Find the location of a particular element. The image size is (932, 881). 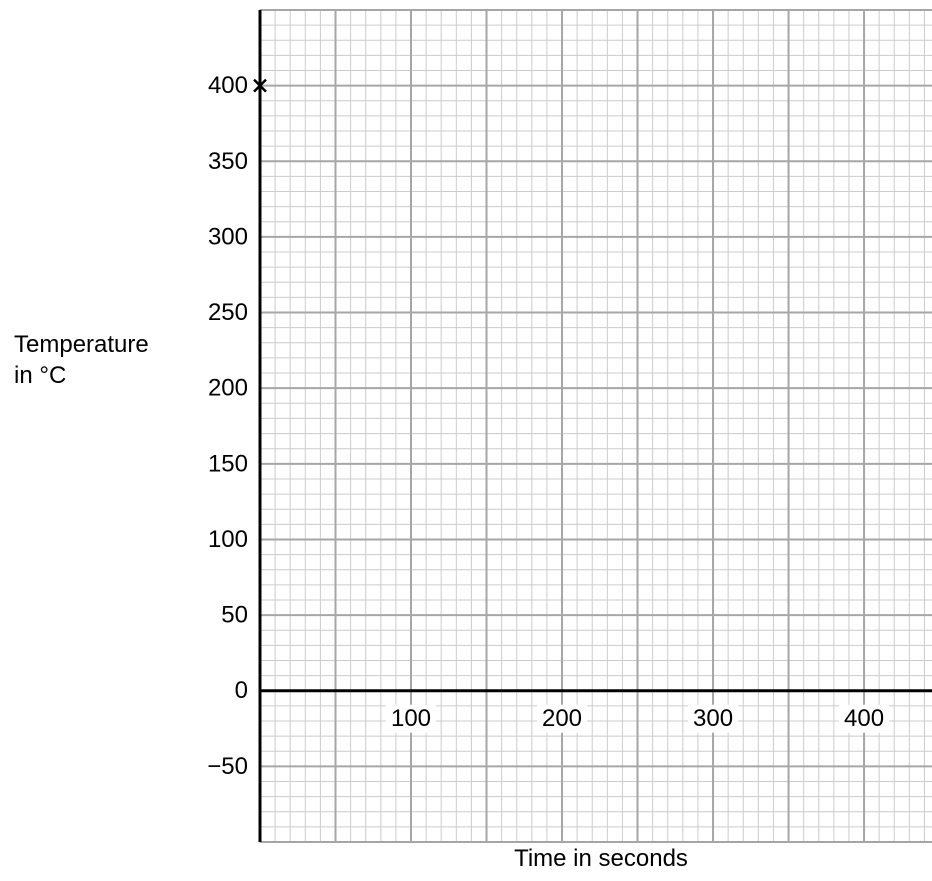

y-tick-label: 400 is located at coordinates (228, 85).